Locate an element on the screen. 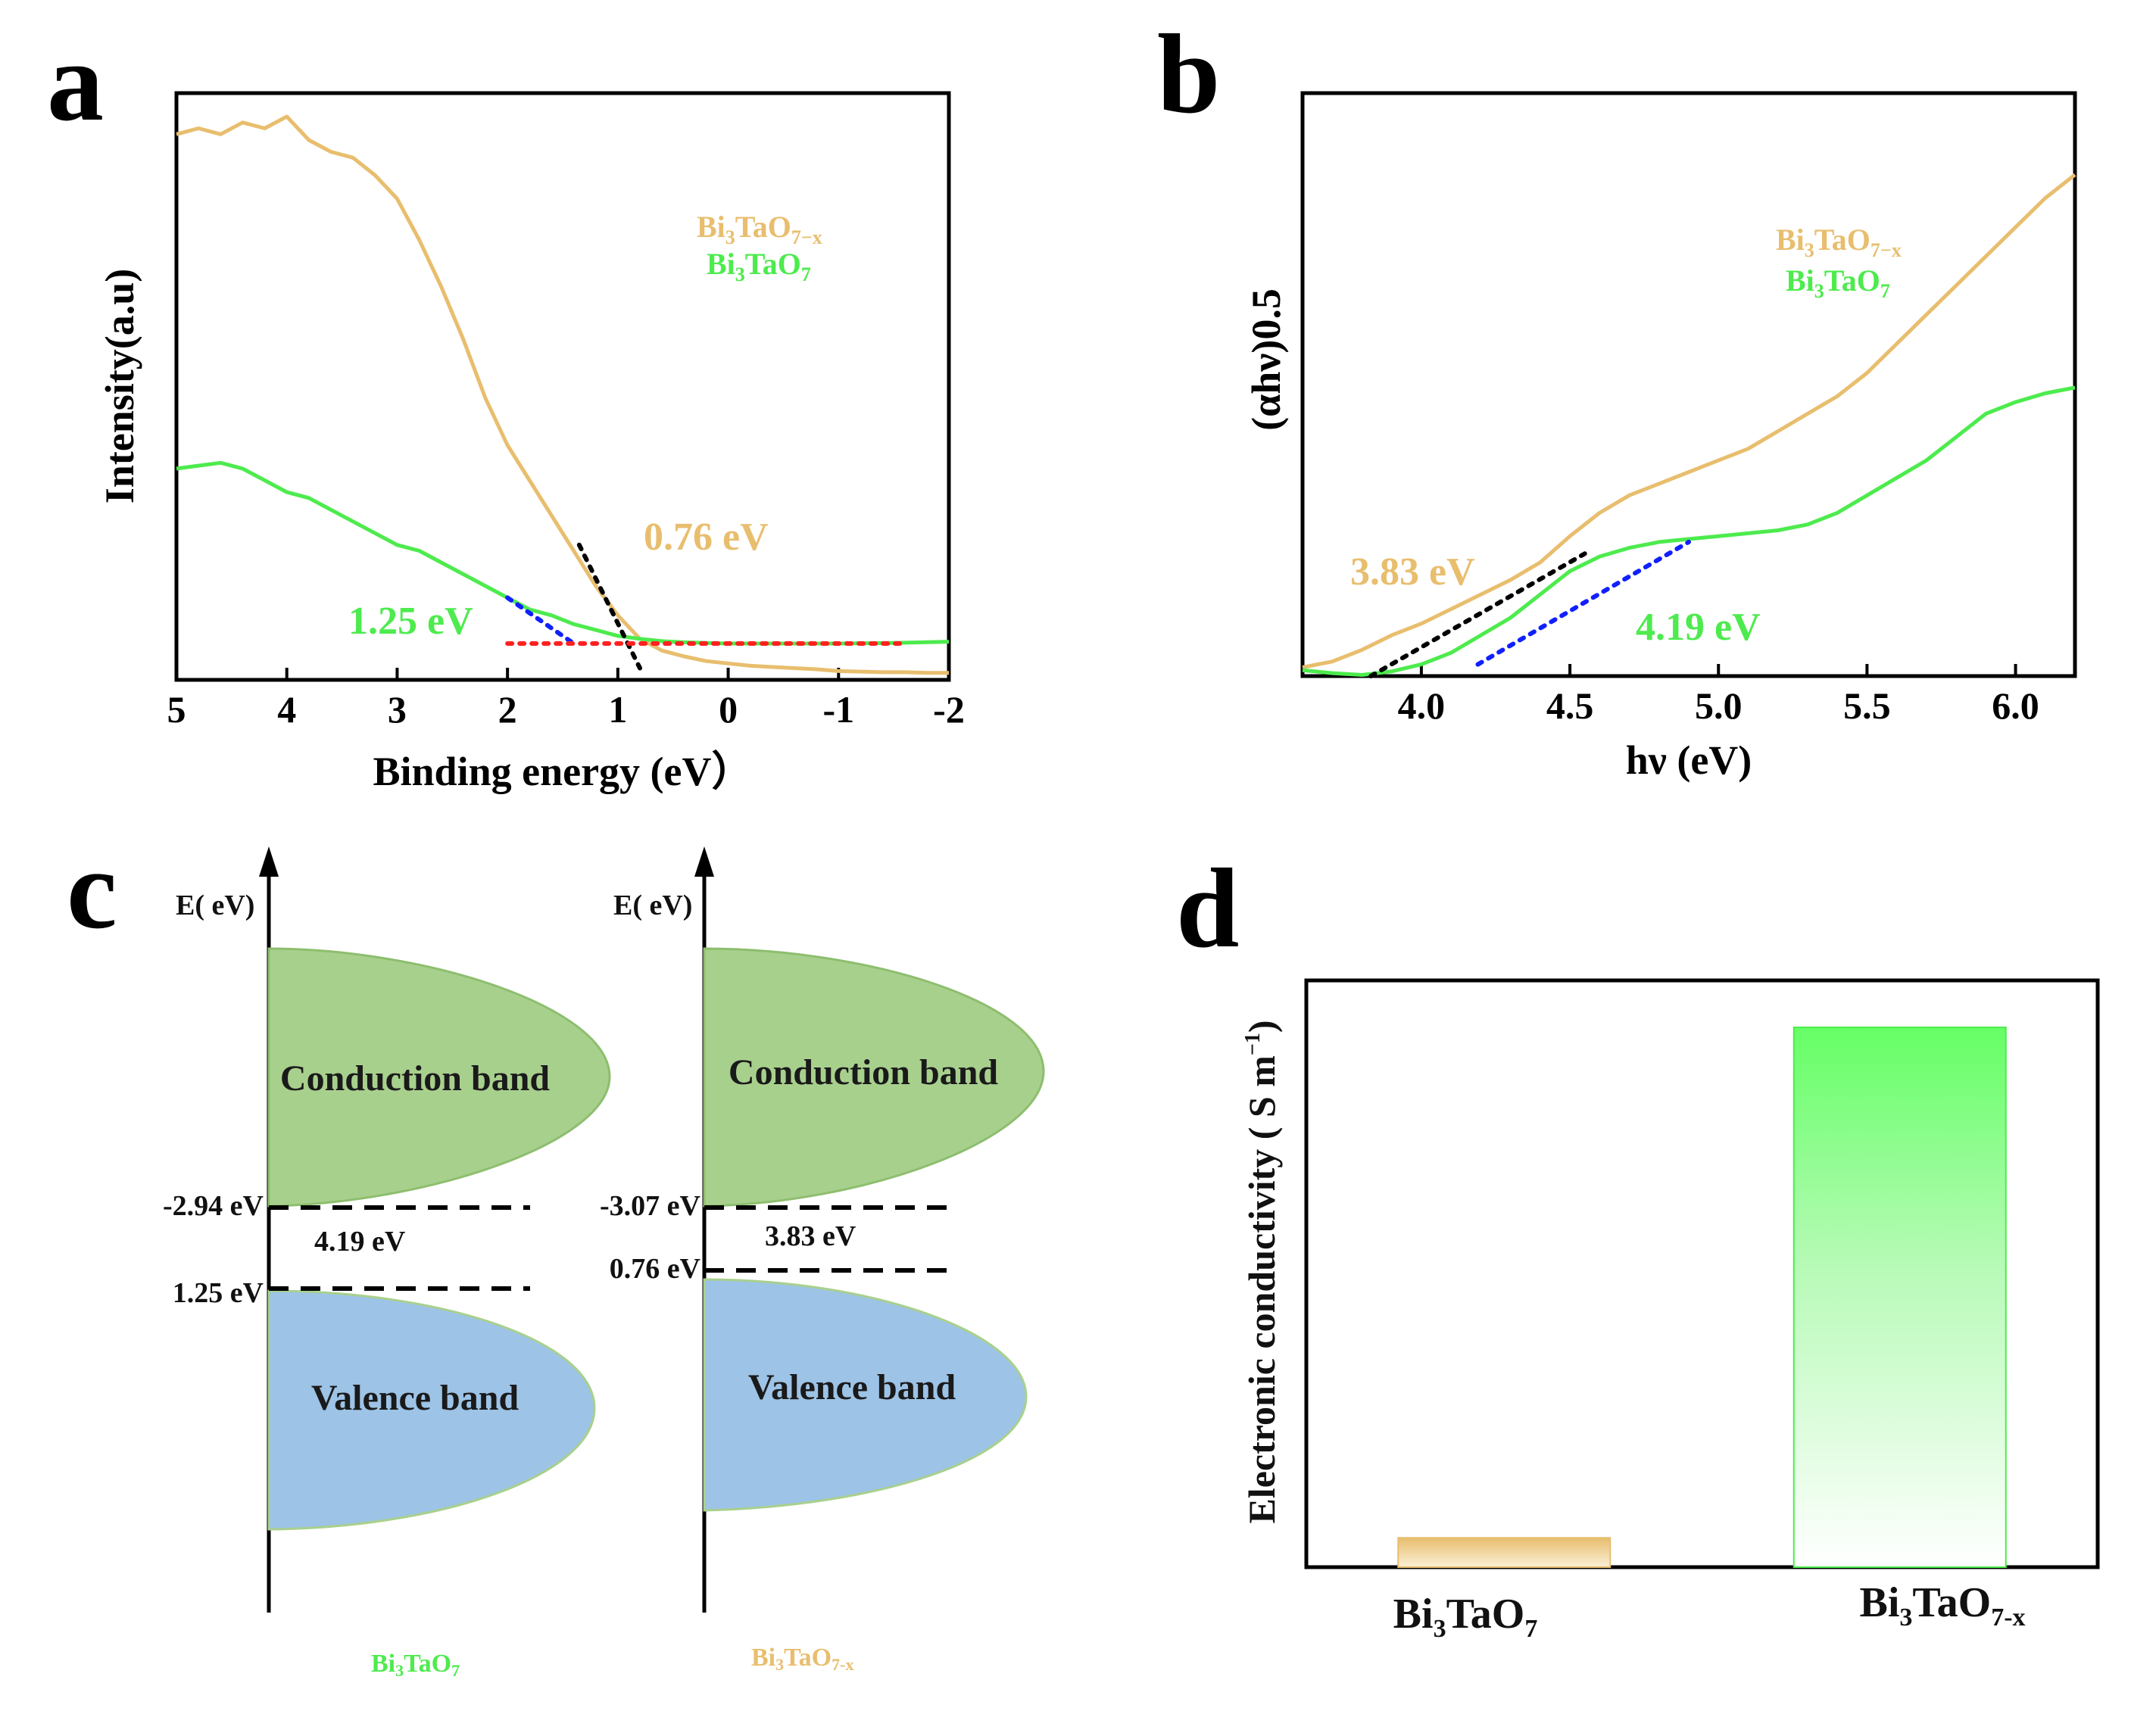 The height and width of the screenshot is (1711, 2156). panel-a-series-2-line is located at coordinates (563, 553).